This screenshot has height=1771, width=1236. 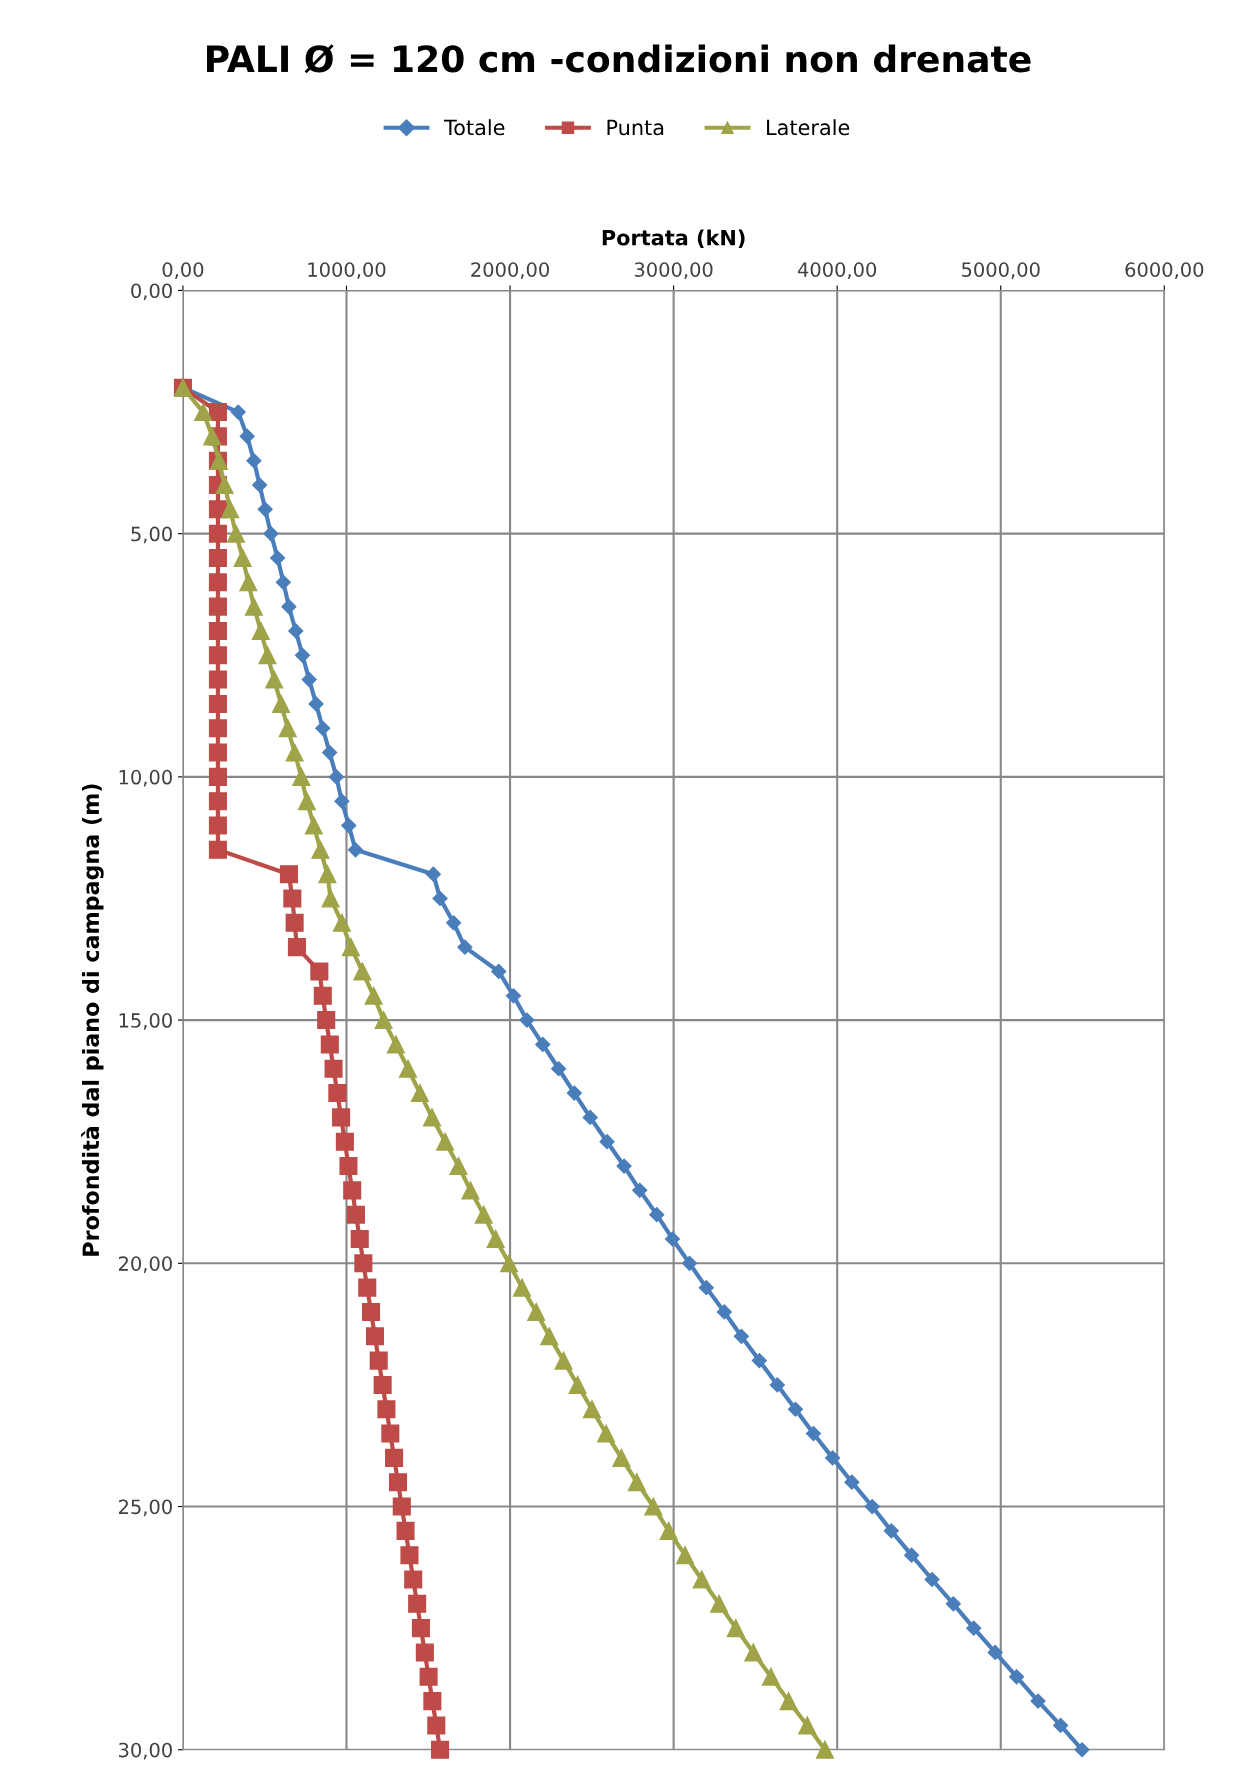 What do you see at coordinates (635, 127) in the screenshot?
I see `legend-label: Punta` at bounding box center [635, 127].